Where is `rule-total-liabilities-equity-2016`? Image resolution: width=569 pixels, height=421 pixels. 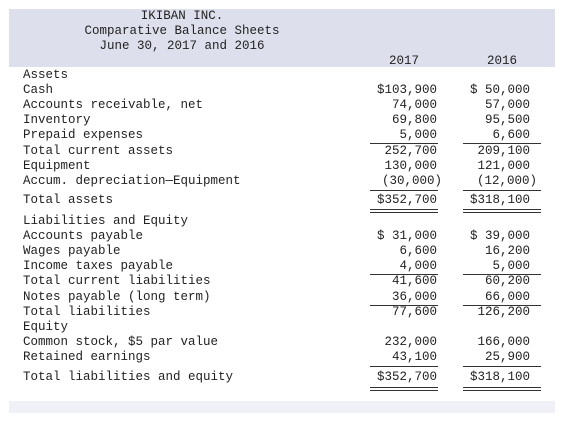 rule-total-liabilities-equity-2016 is located at coordinates (502, 366).